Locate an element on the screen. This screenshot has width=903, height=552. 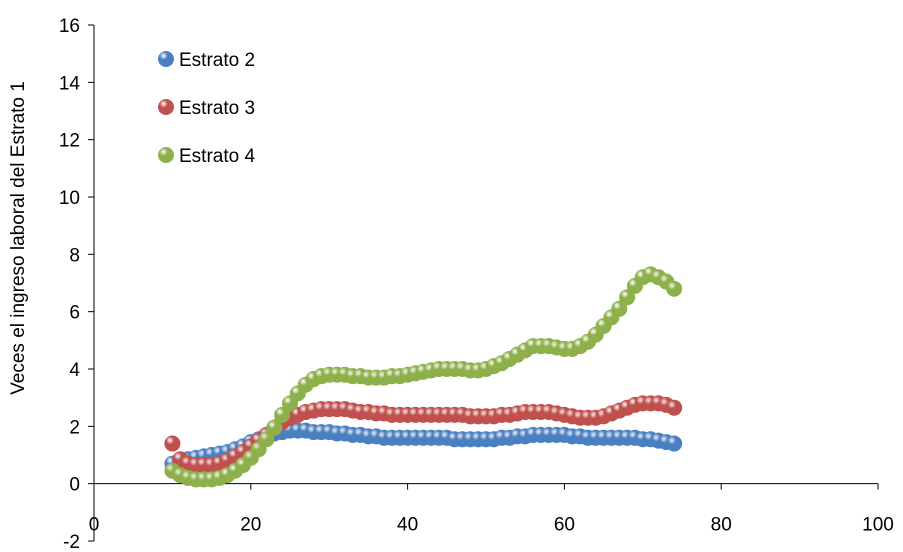
y-tick-label: 4 is located at coordinates (74, 370).